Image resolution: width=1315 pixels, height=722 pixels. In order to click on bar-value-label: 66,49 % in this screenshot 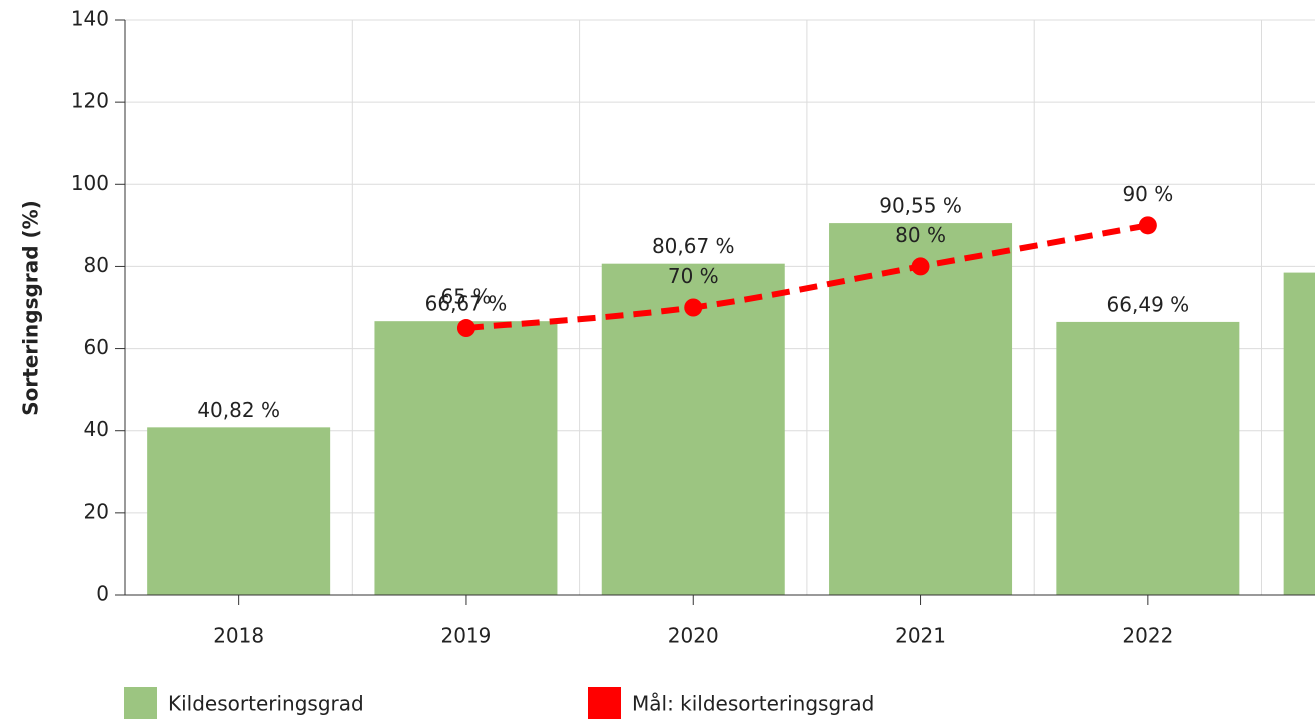, I will do `click(1148, 304)`.